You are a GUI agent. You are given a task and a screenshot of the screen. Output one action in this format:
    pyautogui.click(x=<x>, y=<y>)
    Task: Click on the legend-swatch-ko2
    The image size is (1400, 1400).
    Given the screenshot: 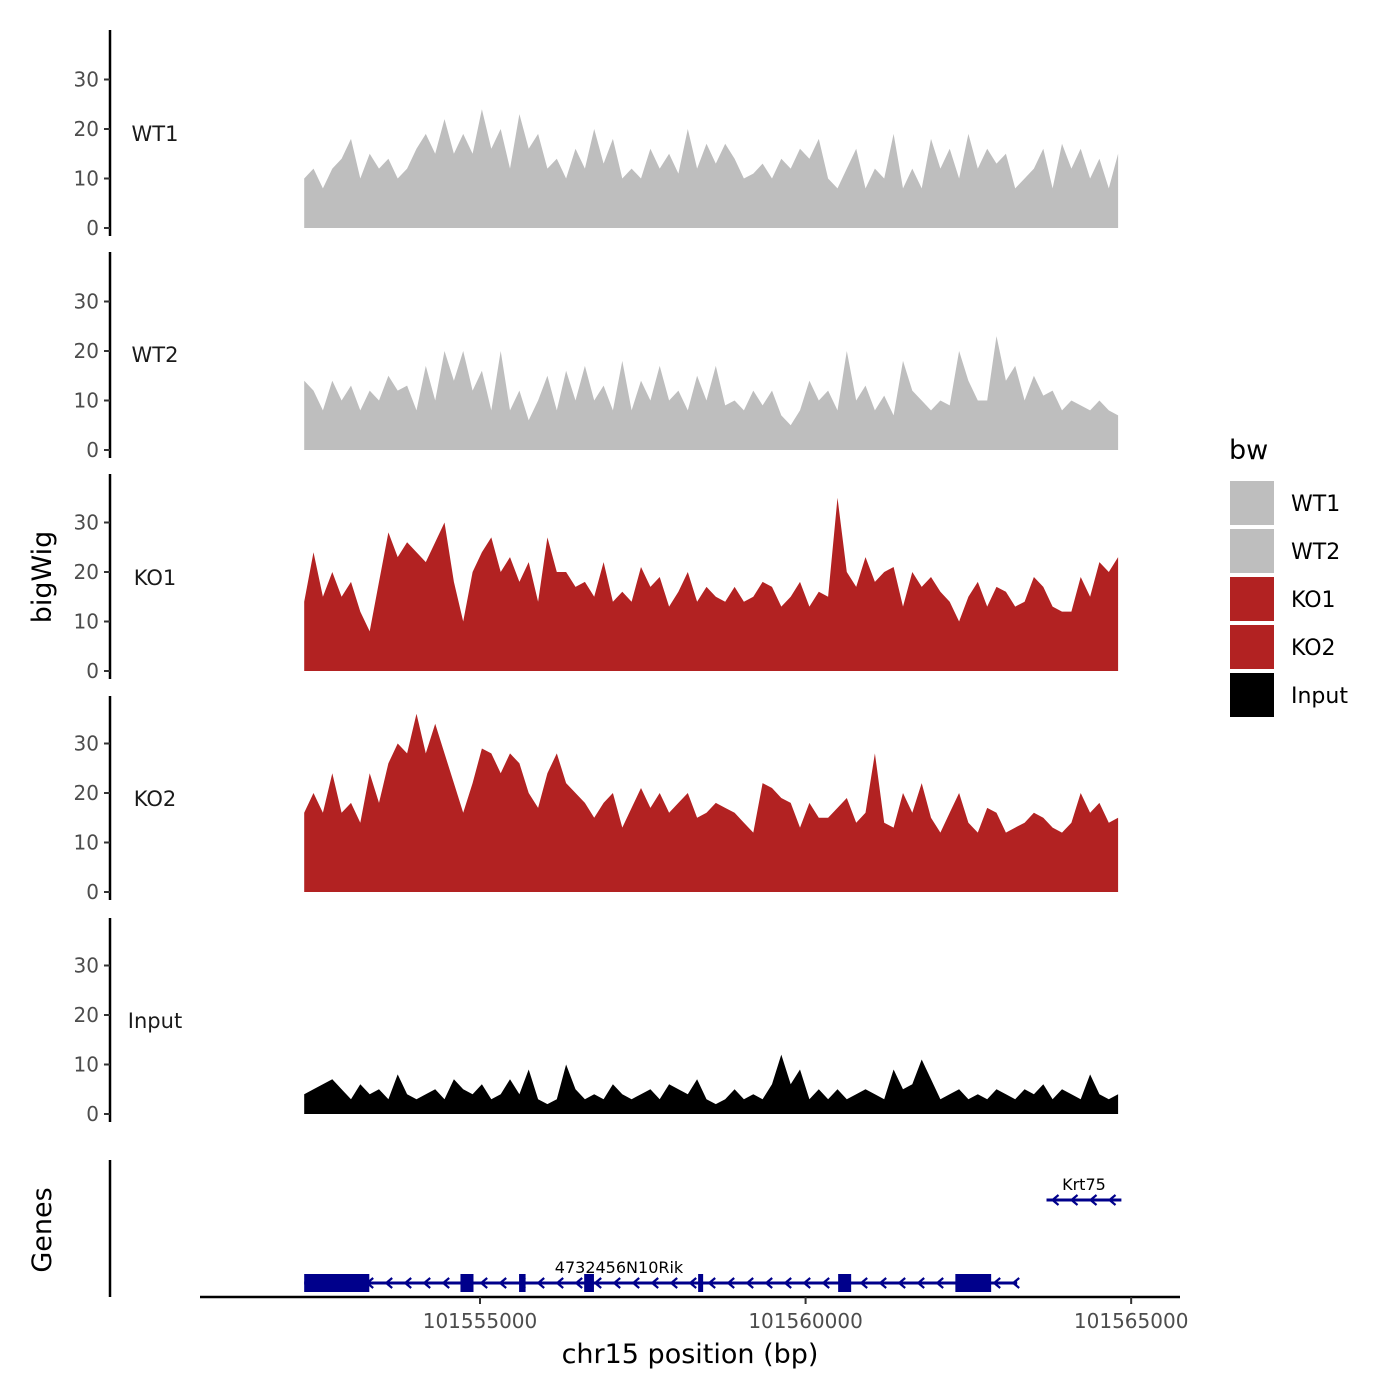 What is the action you would take?
    pyautogui.click(x=1252, y=647)
    